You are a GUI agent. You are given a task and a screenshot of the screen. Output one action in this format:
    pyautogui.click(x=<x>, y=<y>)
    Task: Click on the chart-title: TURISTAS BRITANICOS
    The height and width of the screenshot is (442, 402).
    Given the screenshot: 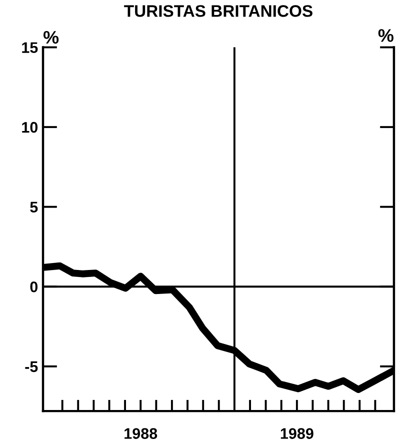 What is the action you would take?
    pyautogui.click(x=218, y=11)
    